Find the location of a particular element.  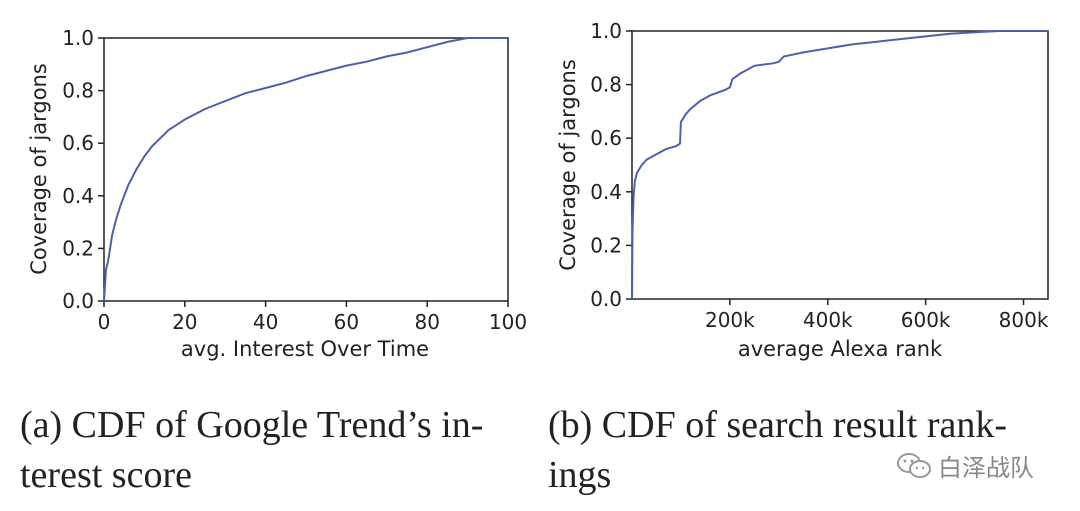

chart-b-x-tick-label: 600k is located at coordinates (926, 320).